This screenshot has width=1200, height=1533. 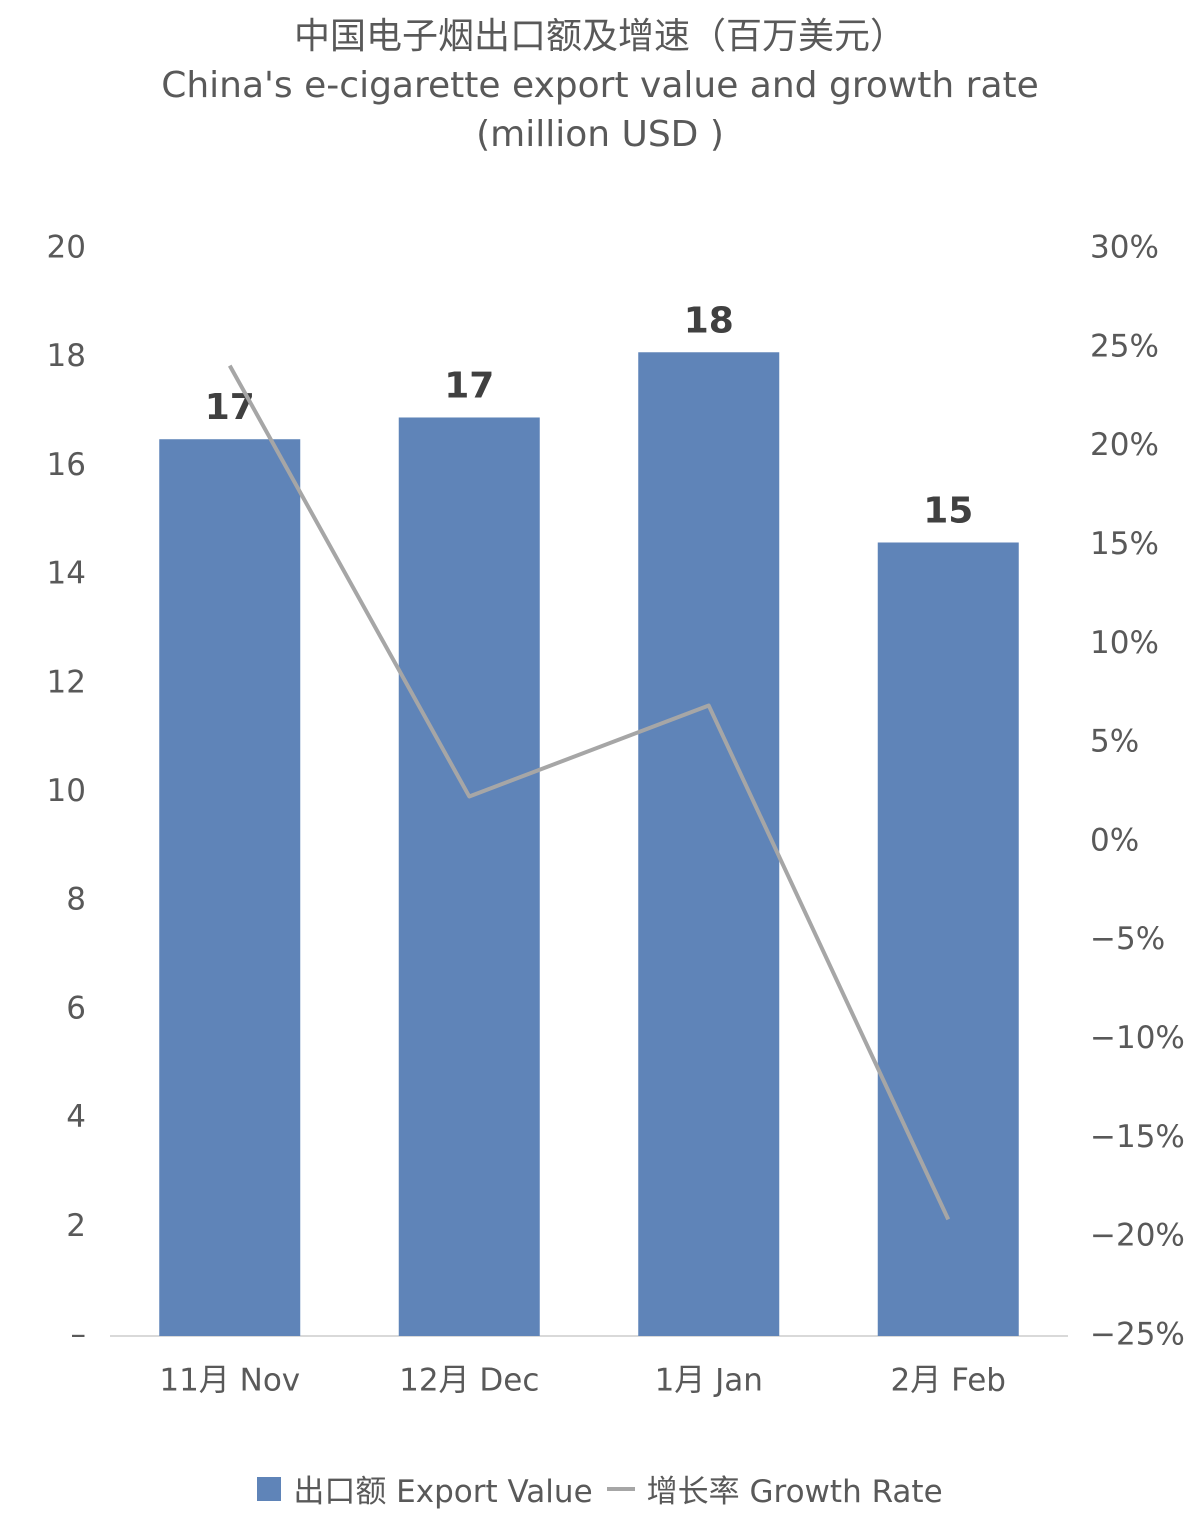 What do you see at coordinates (66, 248) in the screenshot?
I see `y-tick-label: 20` at bounding box center [66, 248].